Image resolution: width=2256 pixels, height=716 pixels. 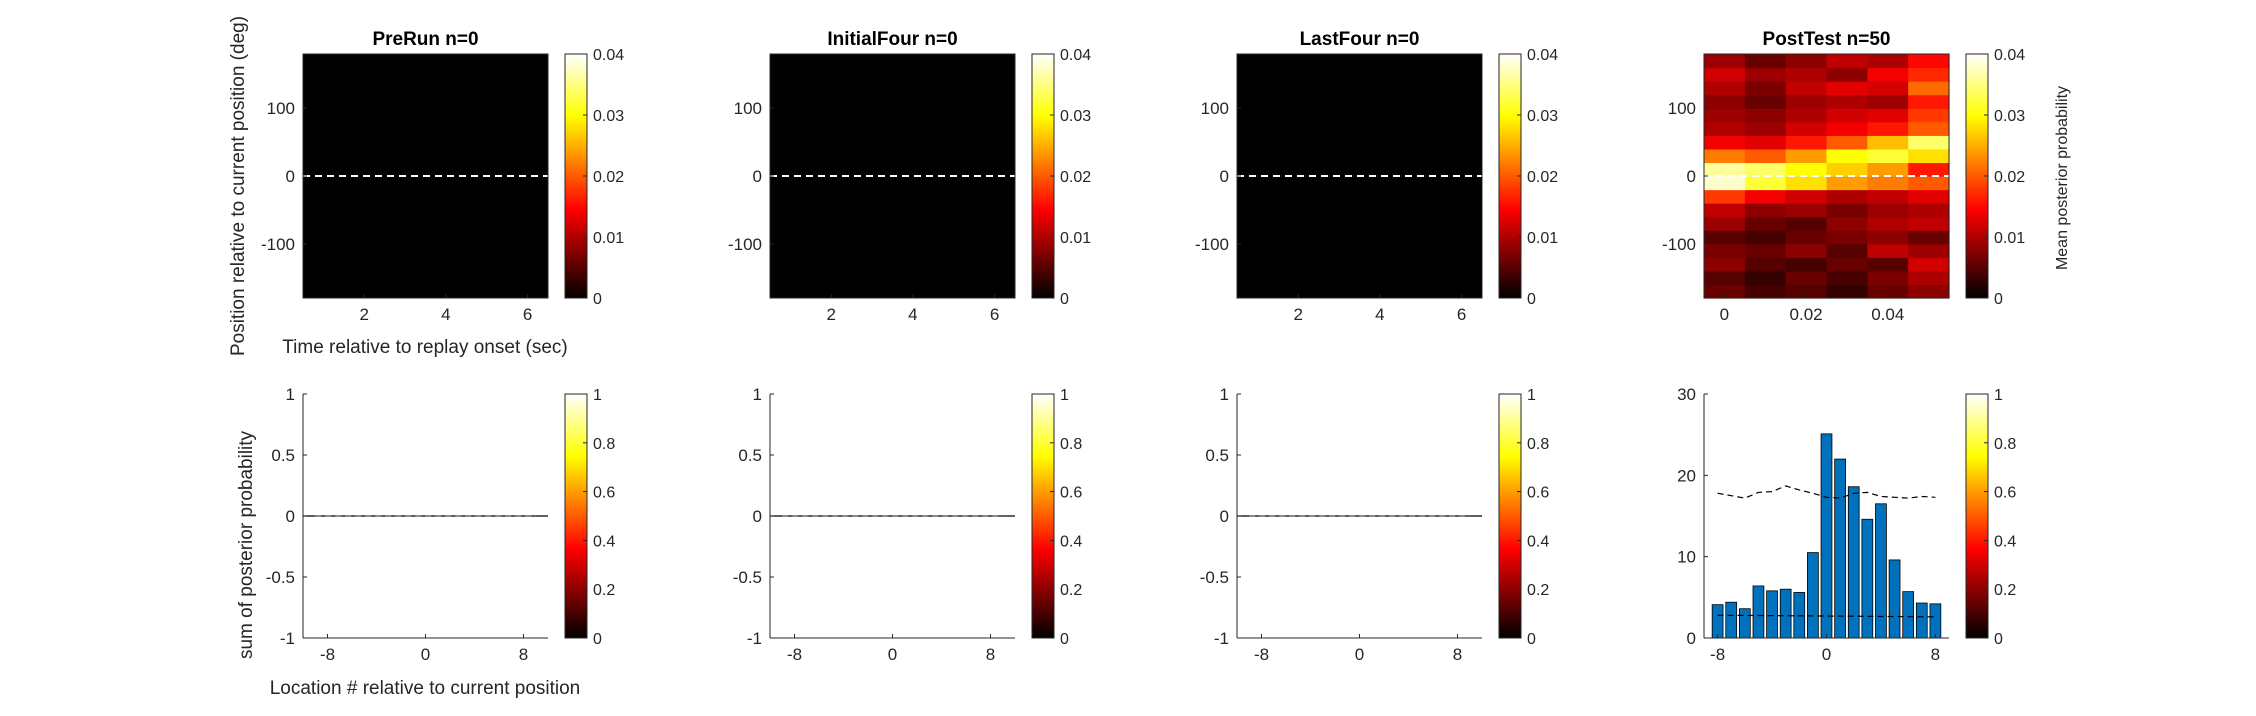 I want to click on lastfour-heatmap-ytick-label: 100, so click(x=1215, y=108).